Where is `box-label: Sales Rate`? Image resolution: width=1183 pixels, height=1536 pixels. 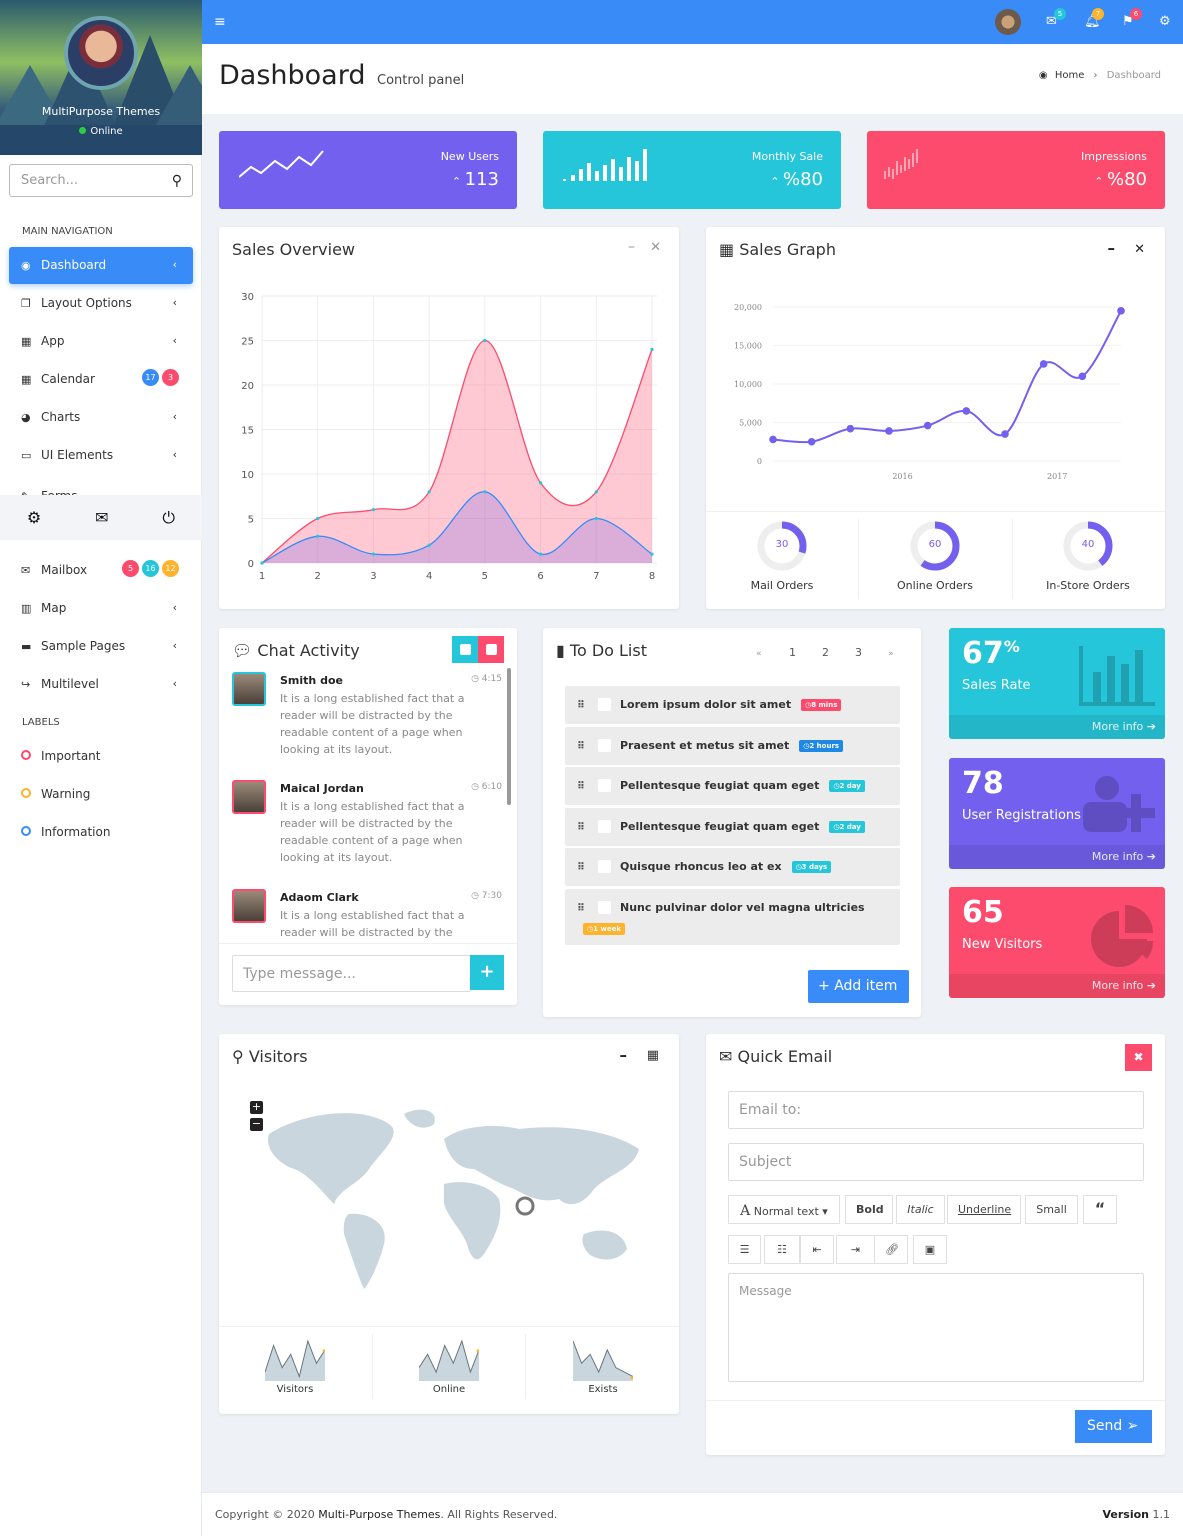
box-label: Sales Rate is located at coordinates (996, 685).